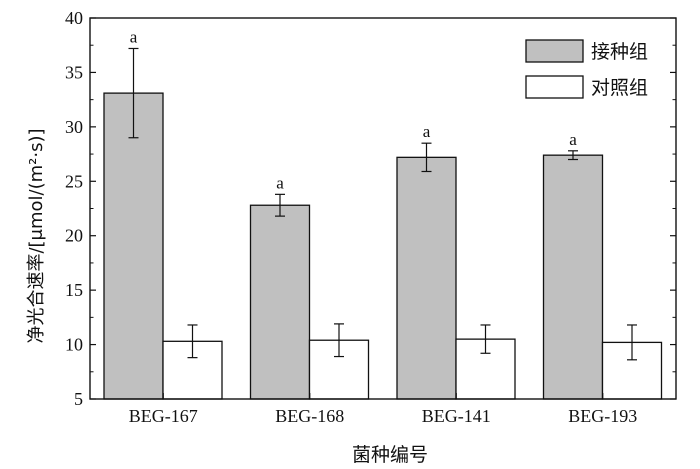 The height and width of the screenshot is (469, 700). What do you see at coordinates (427, 131) in the screenshot?
I see `significance-label-BEG-141: a` at bounding box center [427, 131].